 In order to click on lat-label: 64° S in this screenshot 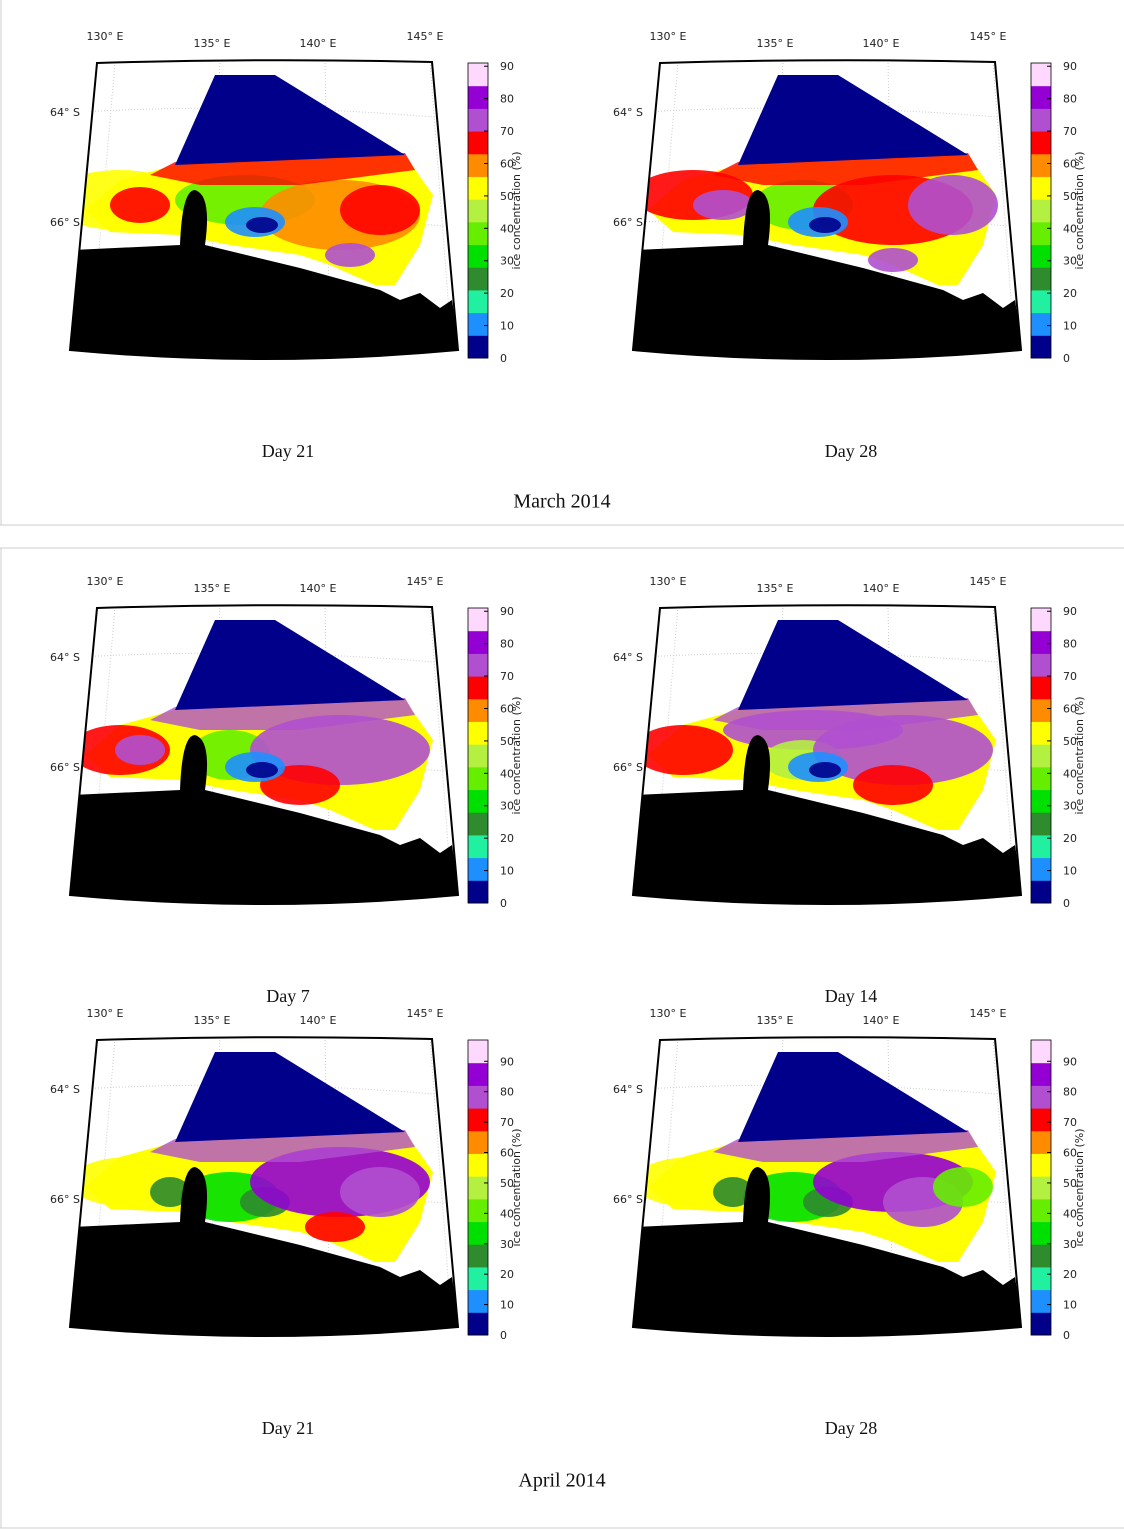, I will do `click(628, 112)`.